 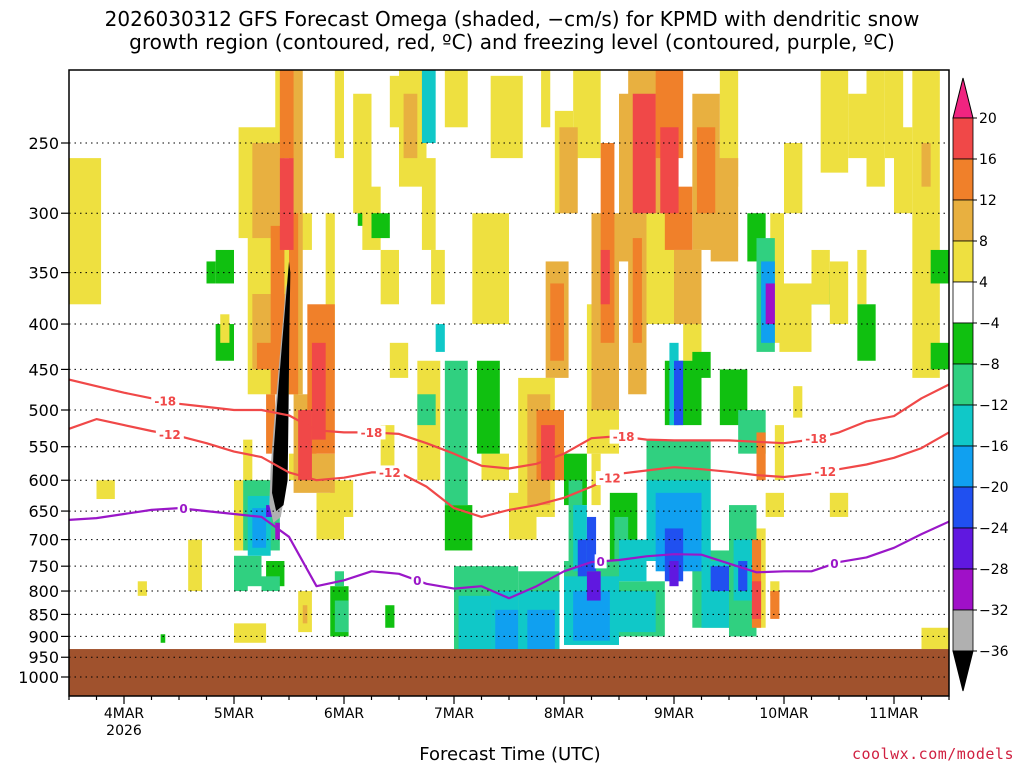 I want to click on colorbar: 20 16 12 8 4 −4 −8 −12 −16 −20 −24 −28 −32 −36, so click(x=980, y=384).